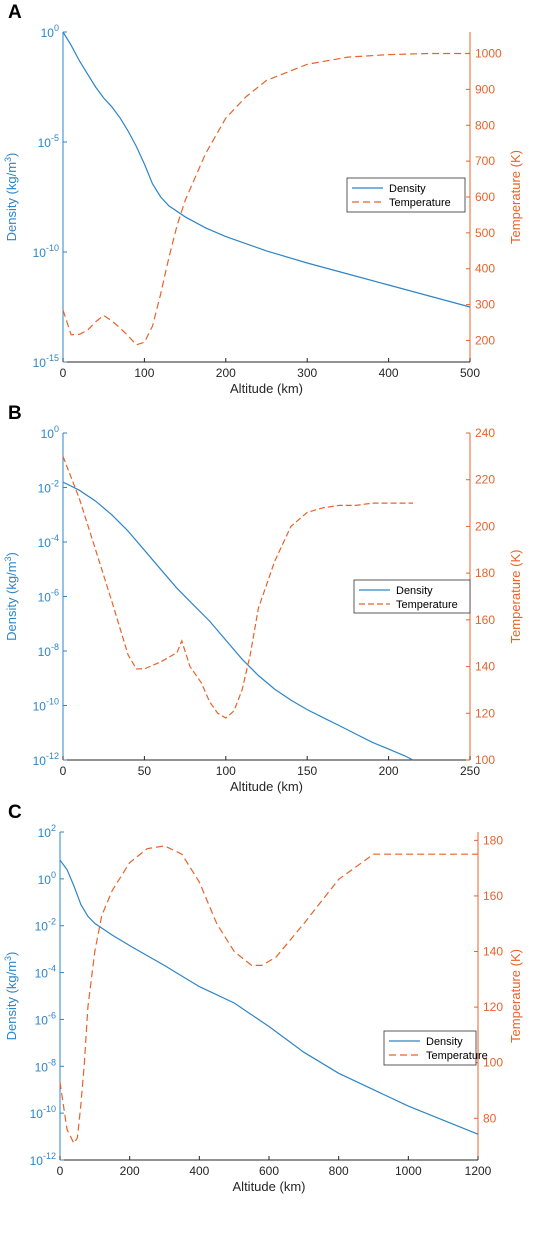 This screenshot has height=1245, width=533. I want to click on left-tick-label: 10⁻¹⁵, so click(46, 361).